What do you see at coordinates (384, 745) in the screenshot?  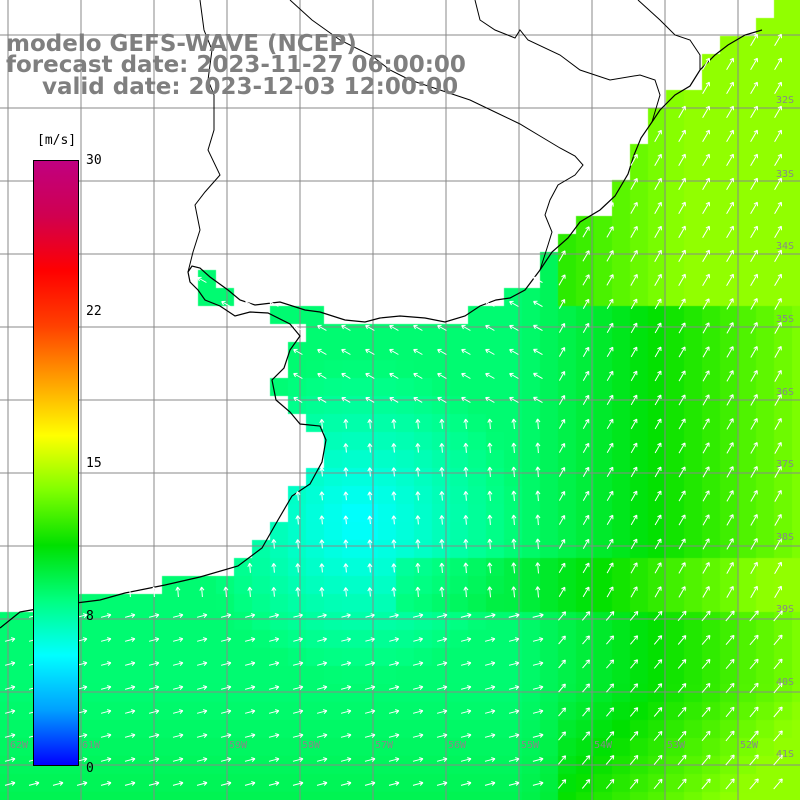 I see `lon-label: 57W` at bounding box center [384, 745].